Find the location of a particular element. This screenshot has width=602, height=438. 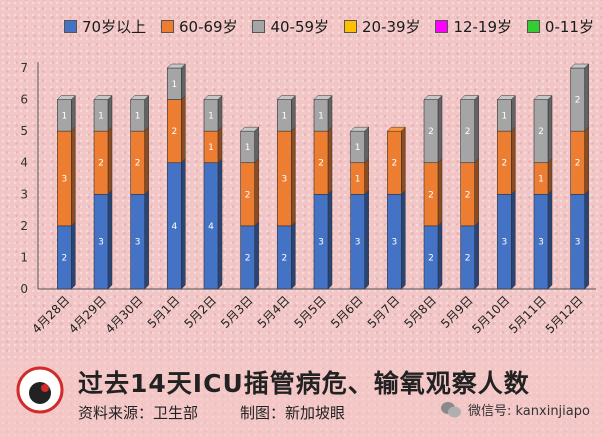

legend-item: 40-59岁 is located at coordinates (290, 26).